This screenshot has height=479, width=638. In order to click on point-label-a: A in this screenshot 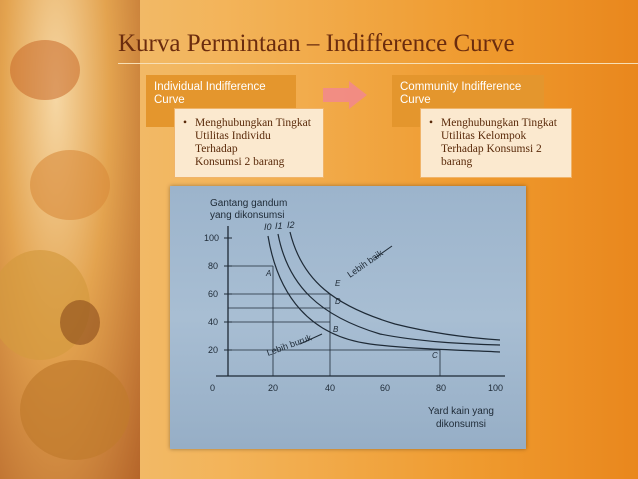, I will do `click(268, 273)`.